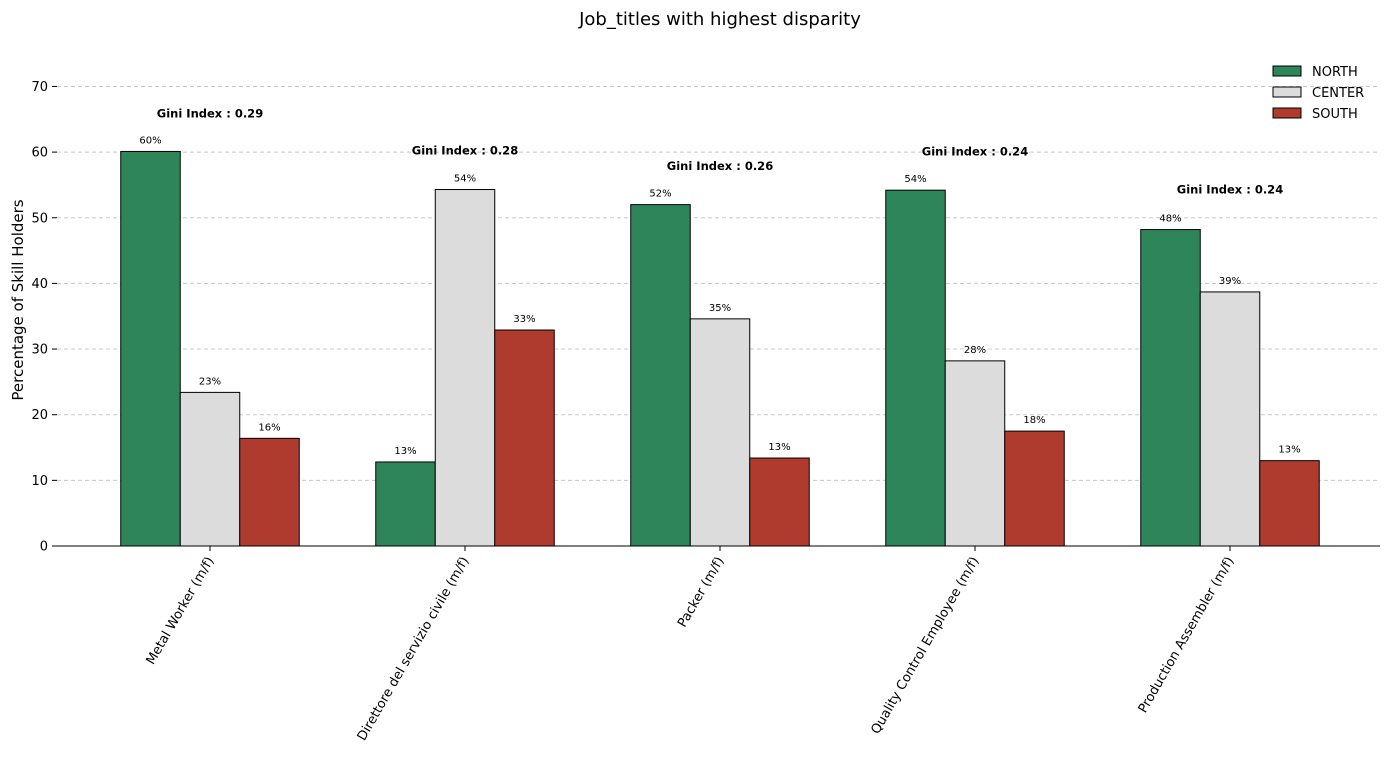 This screenshot has width=1389, height=767. What do you see at coordinates (1335, 114) in the screenshot?
I see `legend-label-south: SOUTH` at bounding box center [1335, 114].